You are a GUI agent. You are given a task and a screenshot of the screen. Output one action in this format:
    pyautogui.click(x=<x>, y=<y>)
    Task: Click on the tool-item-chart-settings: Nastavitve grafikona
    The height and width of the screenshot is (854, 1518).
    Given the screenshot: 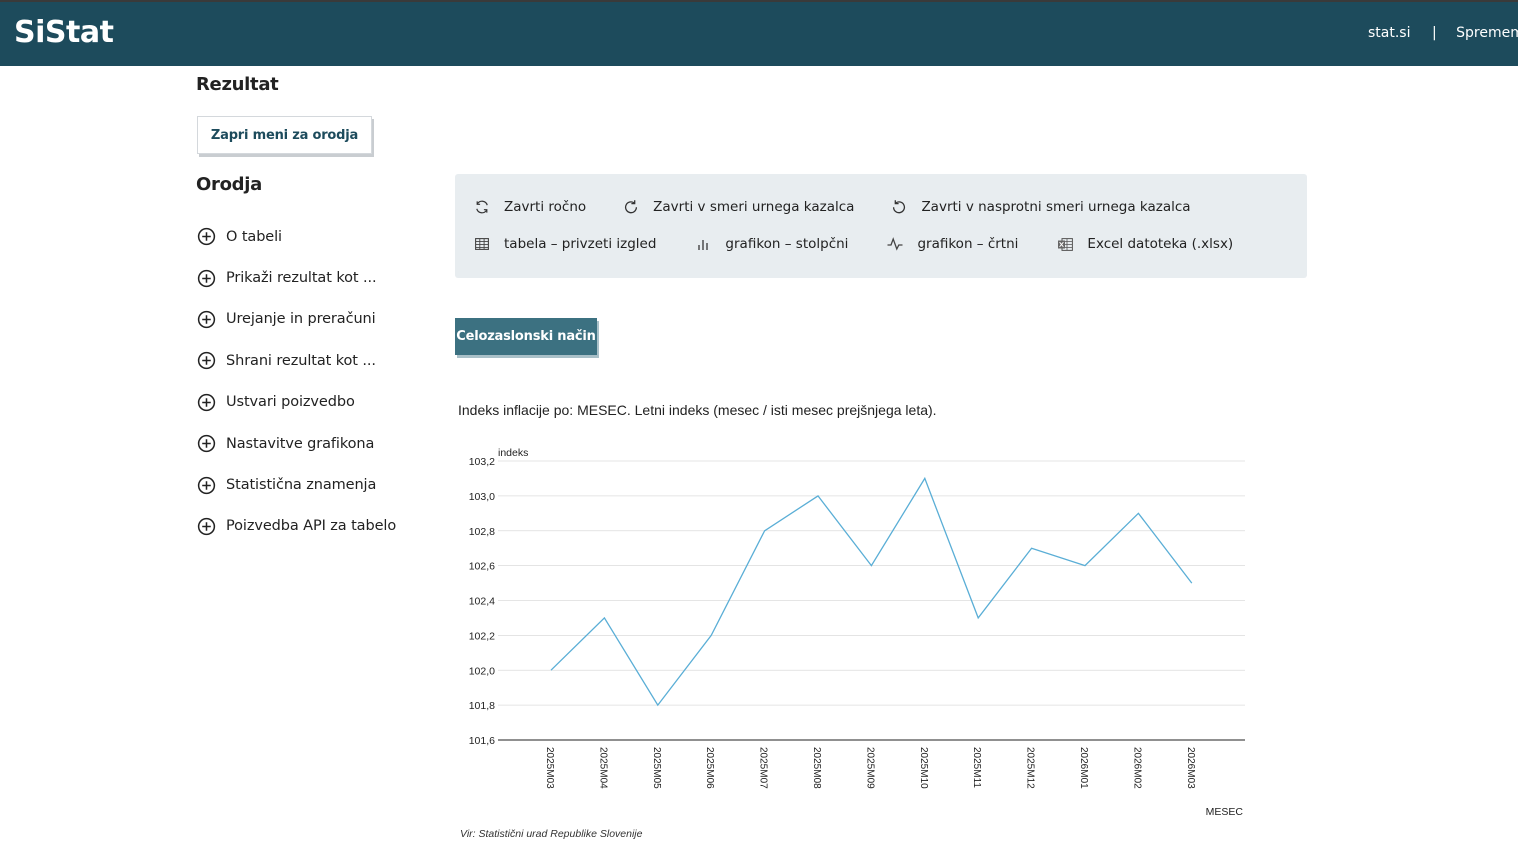 What is the action you would take?
    pyautogui.click(x=296, y=443)
    